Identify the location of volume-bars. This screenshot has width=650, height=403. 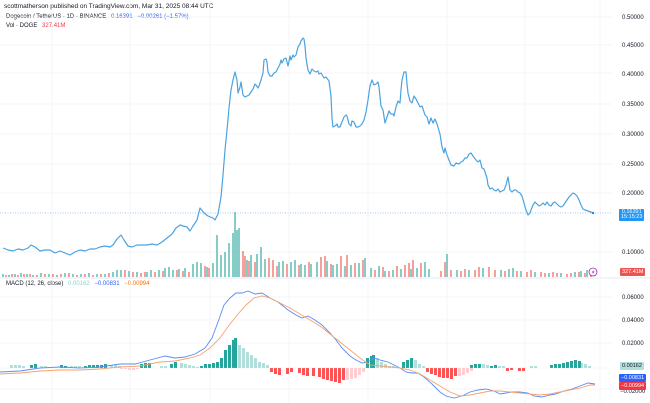
(297, 244).